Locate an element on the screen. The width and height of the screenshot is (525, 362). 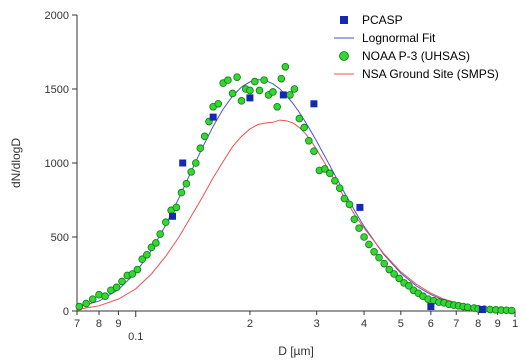
y-tick-label: 1500 is located at coordinates (57, 90).